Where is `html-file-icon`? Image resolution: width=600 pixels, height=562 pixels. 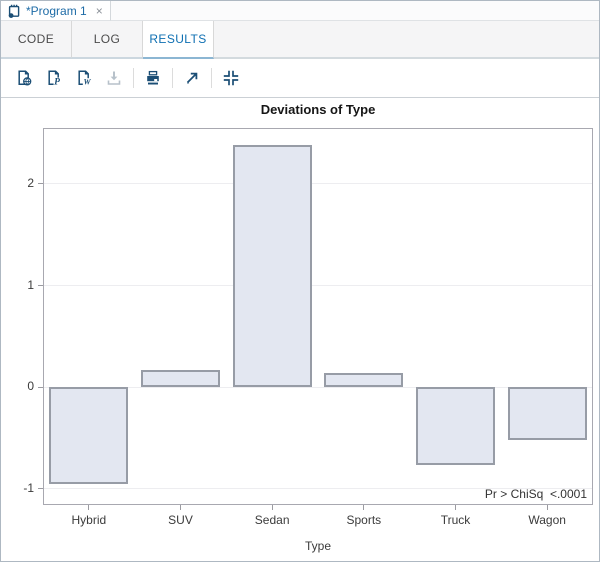 html-file-icon is located at coordinates (25, 78).